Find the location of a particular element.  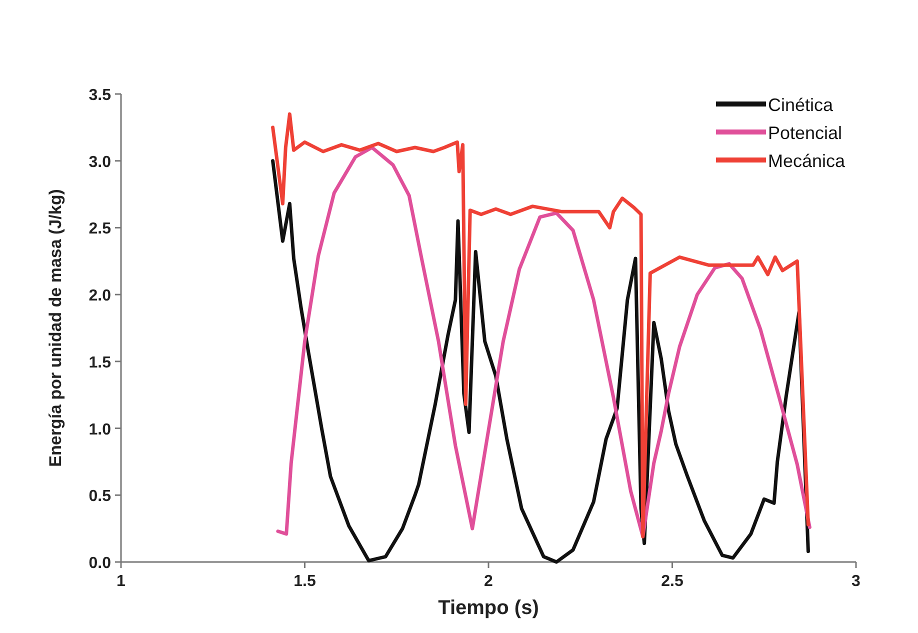

y-axis-title: Energía por unidad de masa (J/kg) is located at coordinates (55, 328).